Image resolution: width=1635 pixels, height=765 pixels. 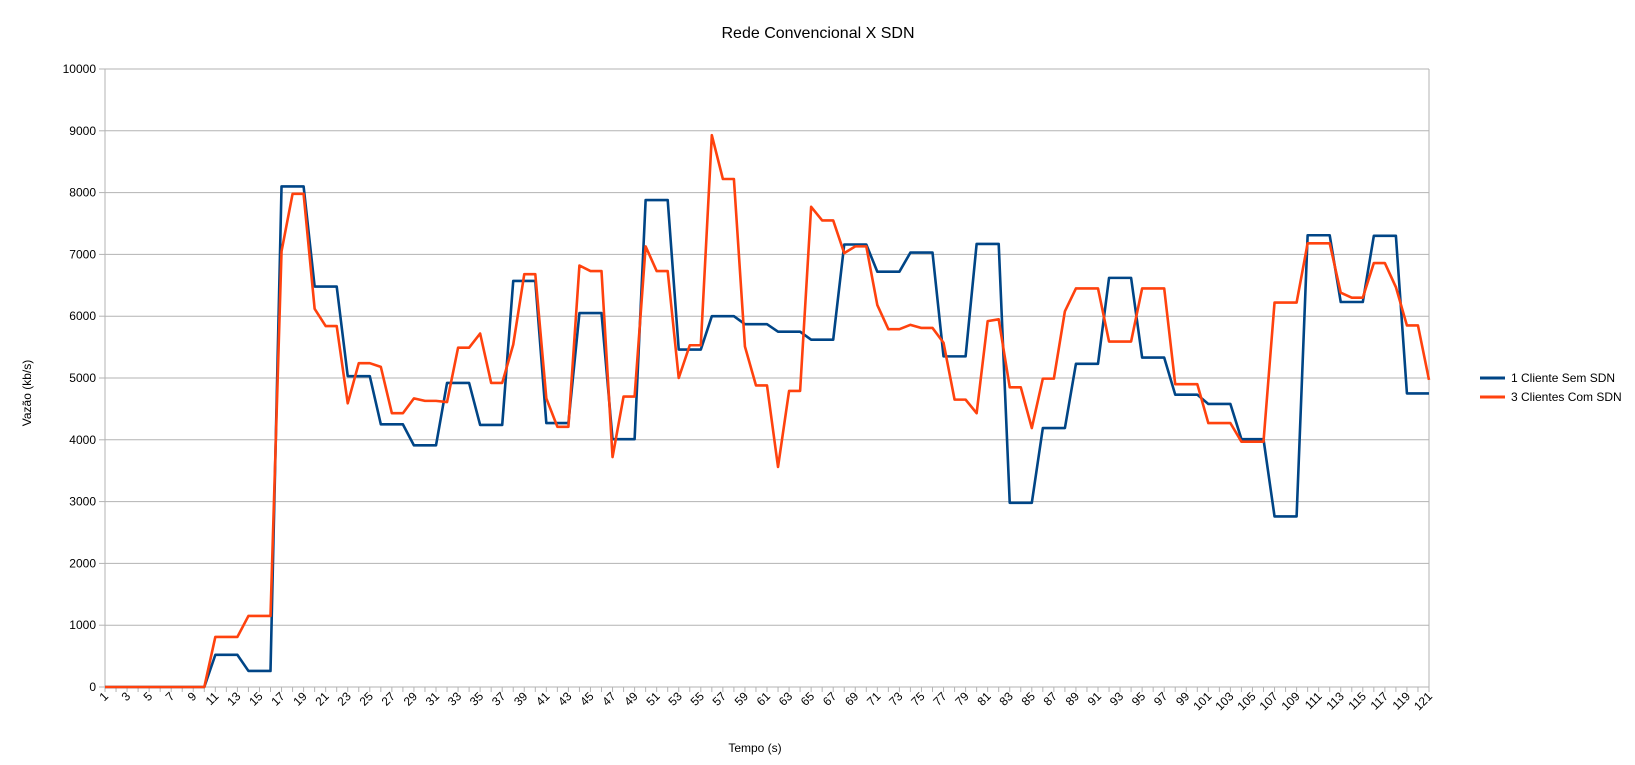 I want to click on y-tick-label-5000: 5000, so click(x=82, y=378).